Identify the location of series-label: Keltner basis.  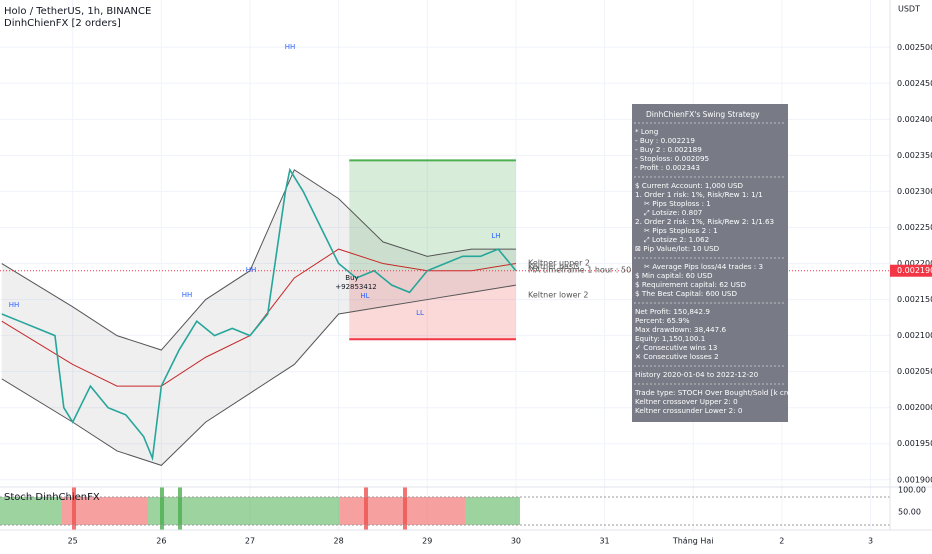
(554, 266).